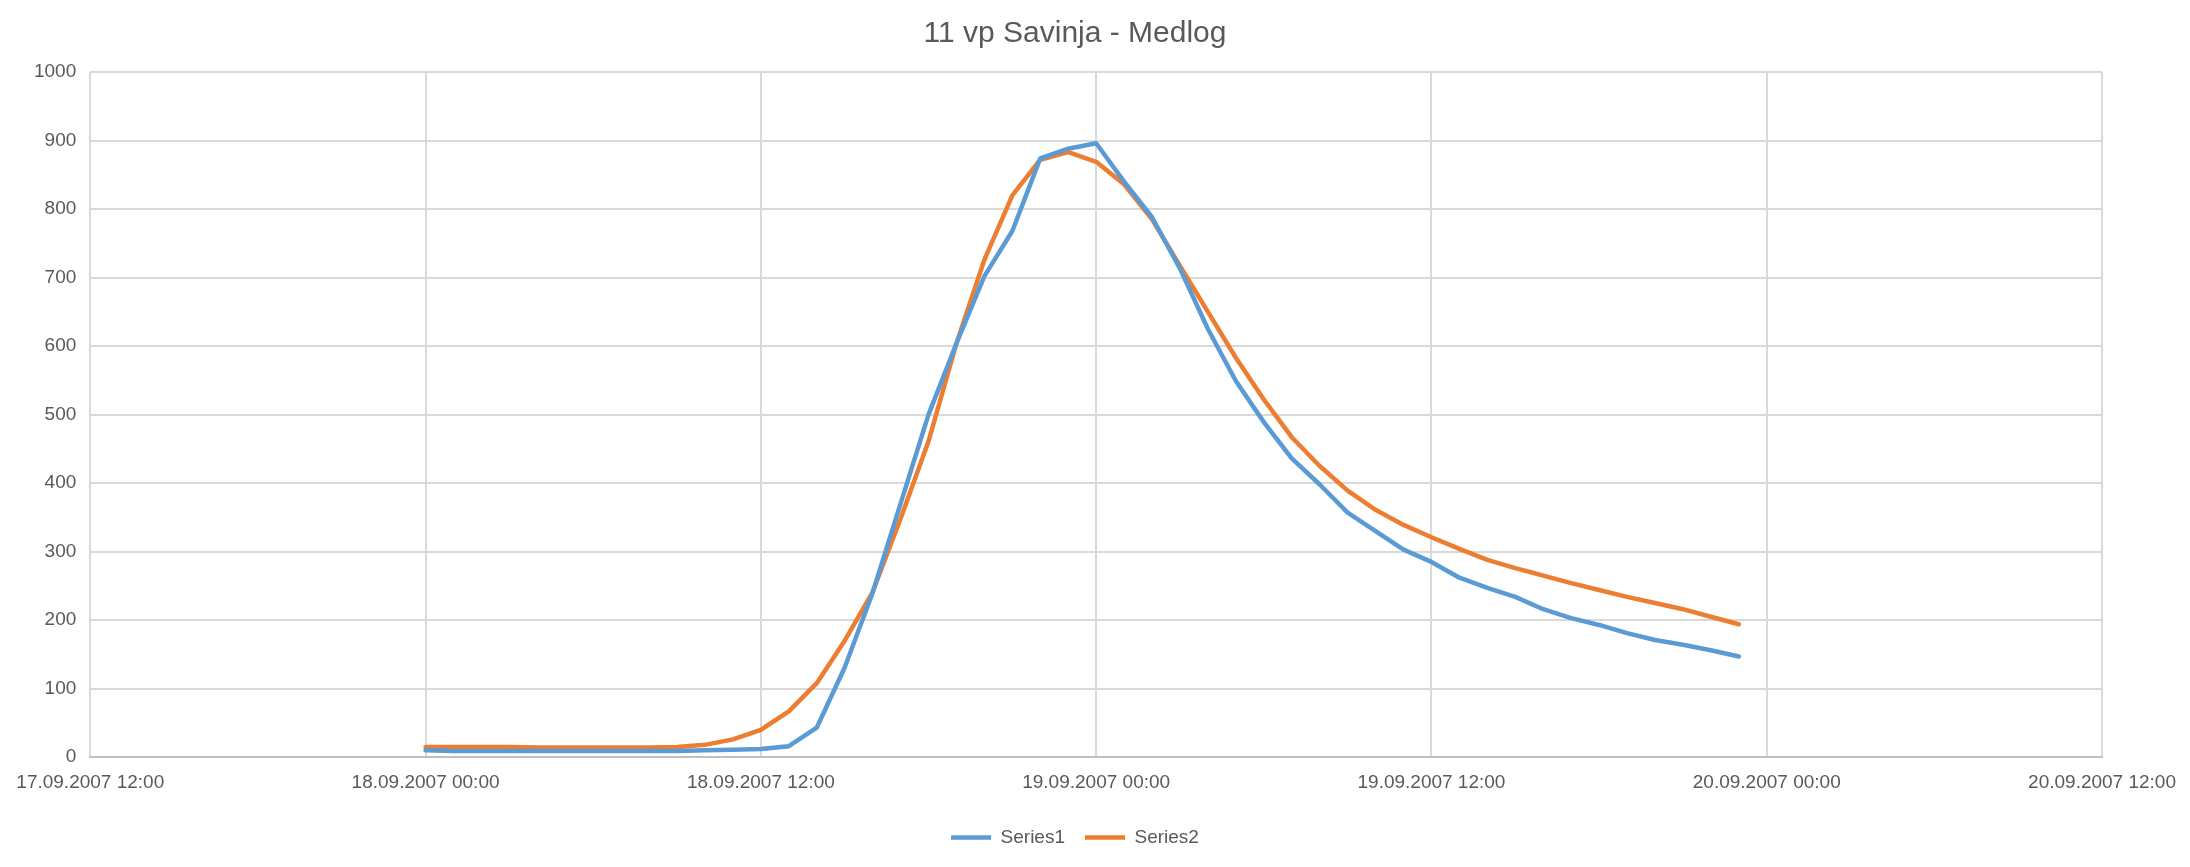  What do you see at coordinates (760, 781) in the screenshot?
I see `x-tick-label: 18.09.2007 12:00` at bounding box center [760, 781].